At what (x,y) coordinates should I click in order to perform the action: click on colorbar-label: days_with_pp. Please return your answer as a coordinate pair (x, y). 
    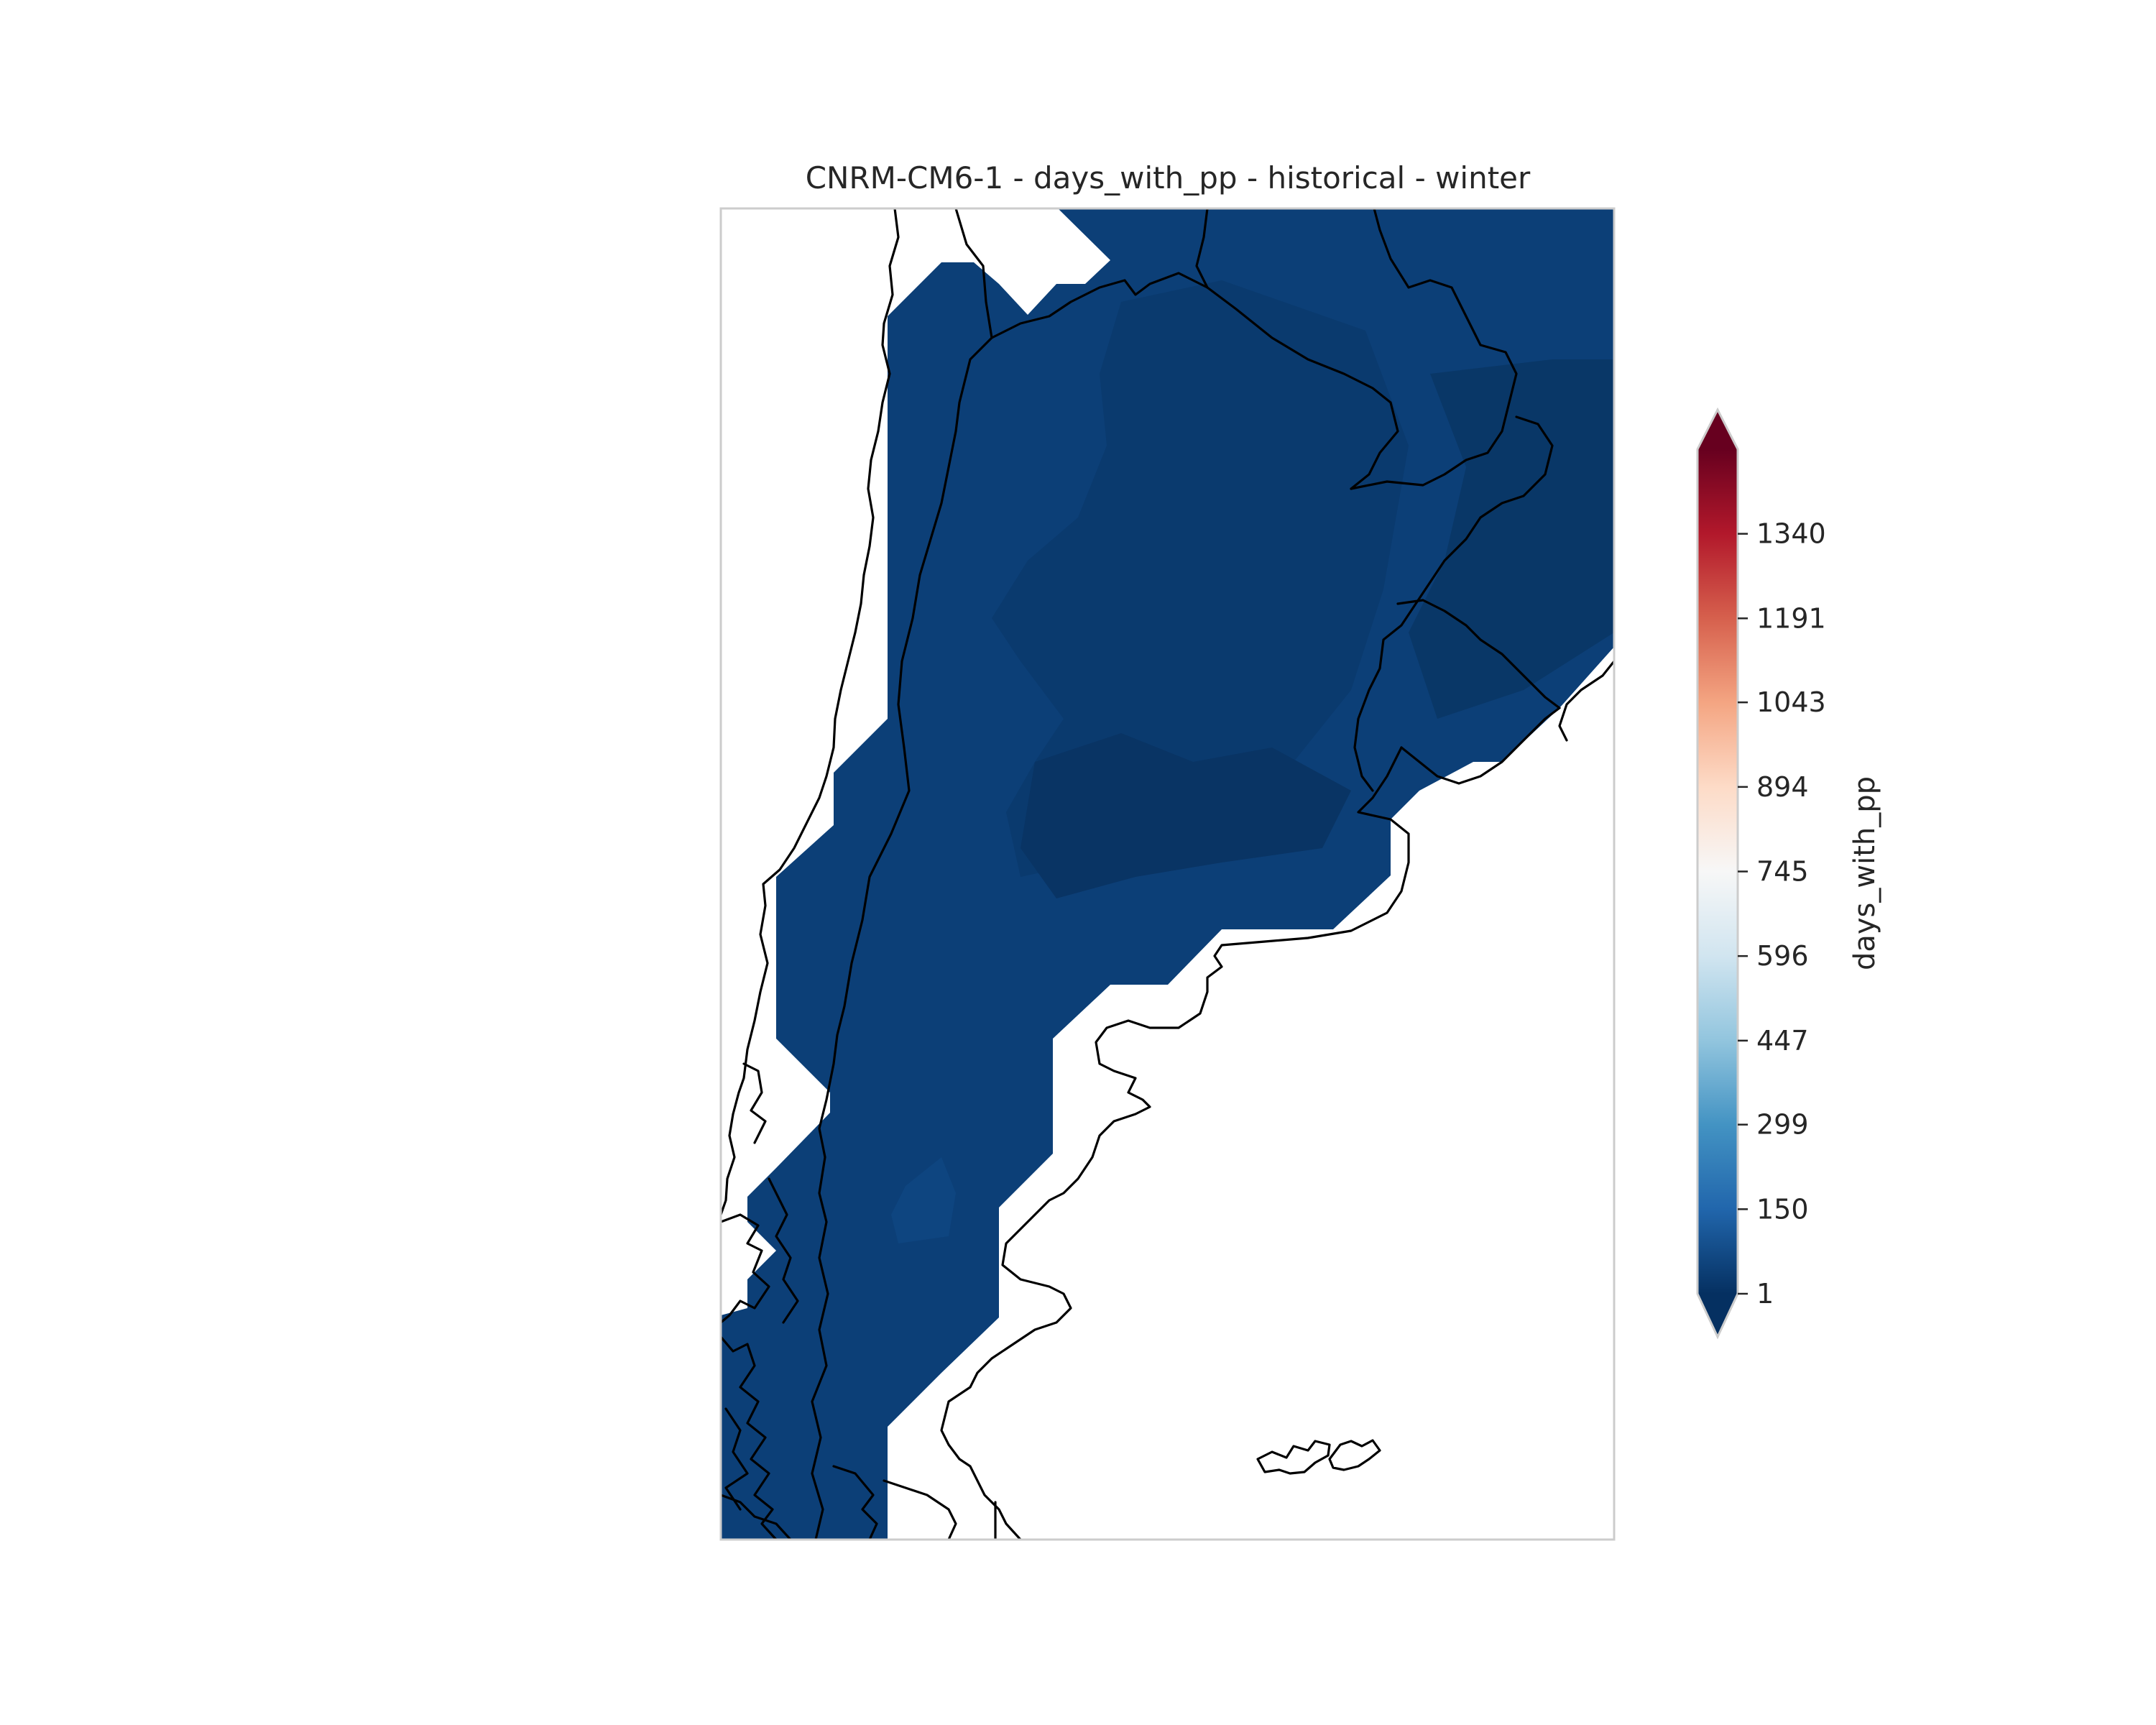
    Looking at the image, I should click on (1865, 873).